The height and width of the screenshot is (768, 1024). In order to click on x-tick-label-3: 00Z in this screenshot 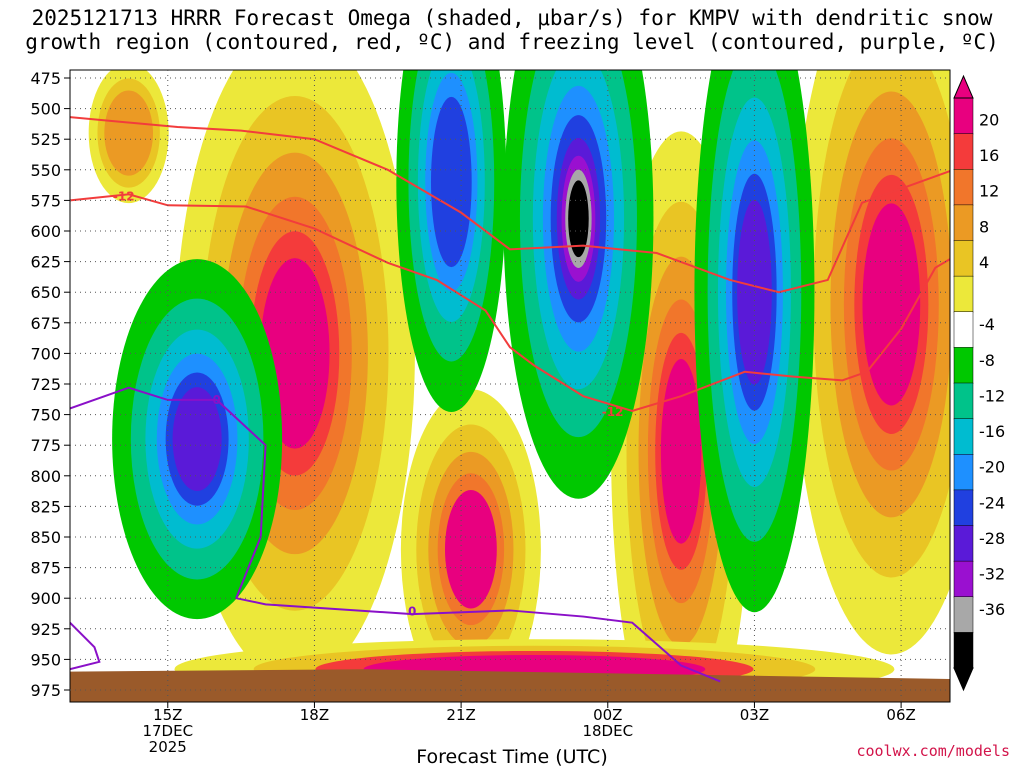, I will do `click(607, 715)`.